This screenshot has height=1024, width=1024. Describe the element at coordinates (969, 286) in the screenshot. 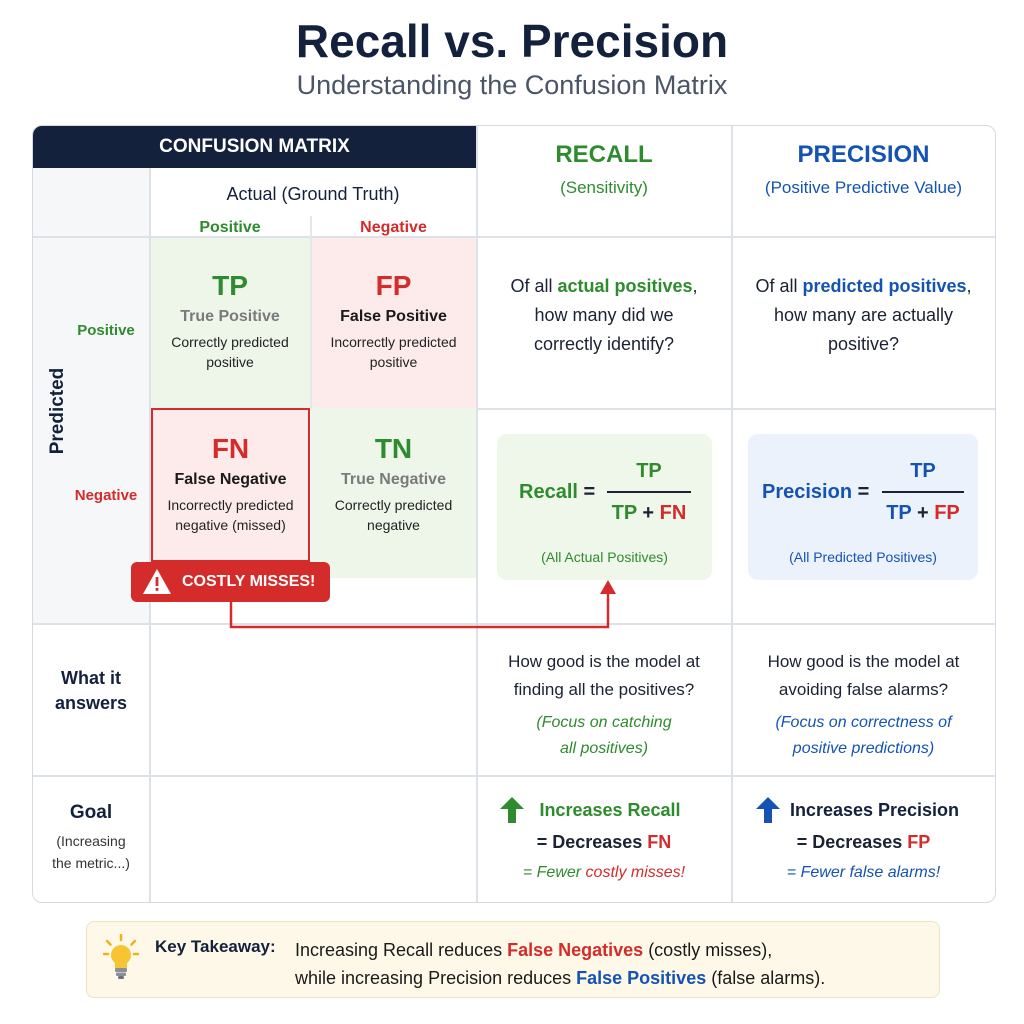

I see `precision-q-post: ,` at that location.